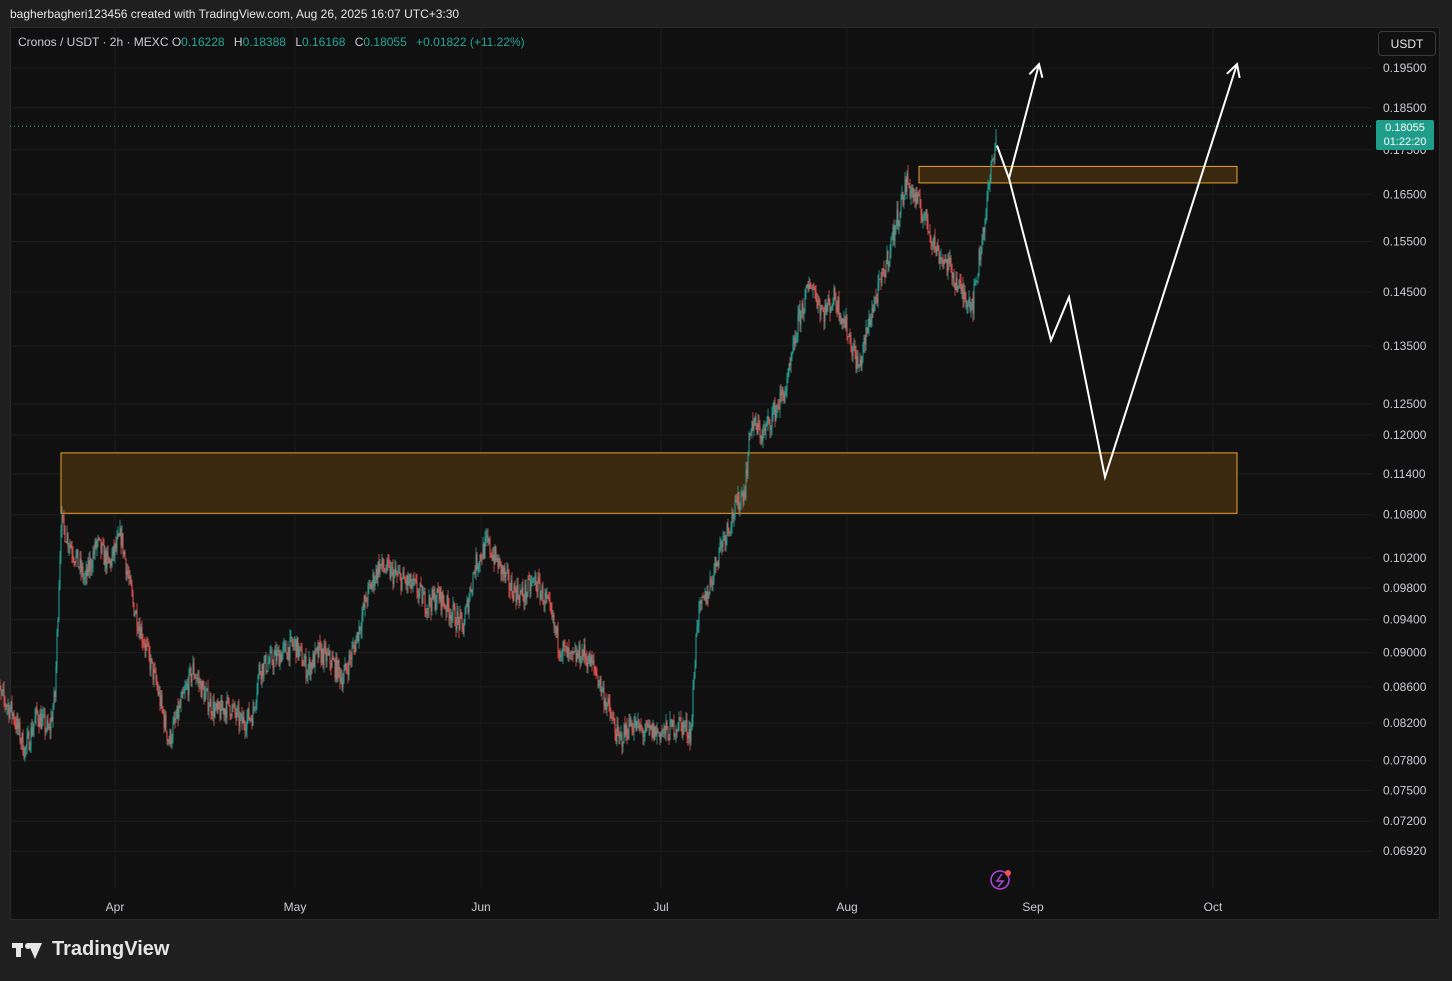 This screenshot has width=1452, height=981. What do you see at coordinates (93, 42) in the screenshot?
I see `symbol-label: Cronos / USDT · 2h · MEXC` at bounding box center [93, 42].